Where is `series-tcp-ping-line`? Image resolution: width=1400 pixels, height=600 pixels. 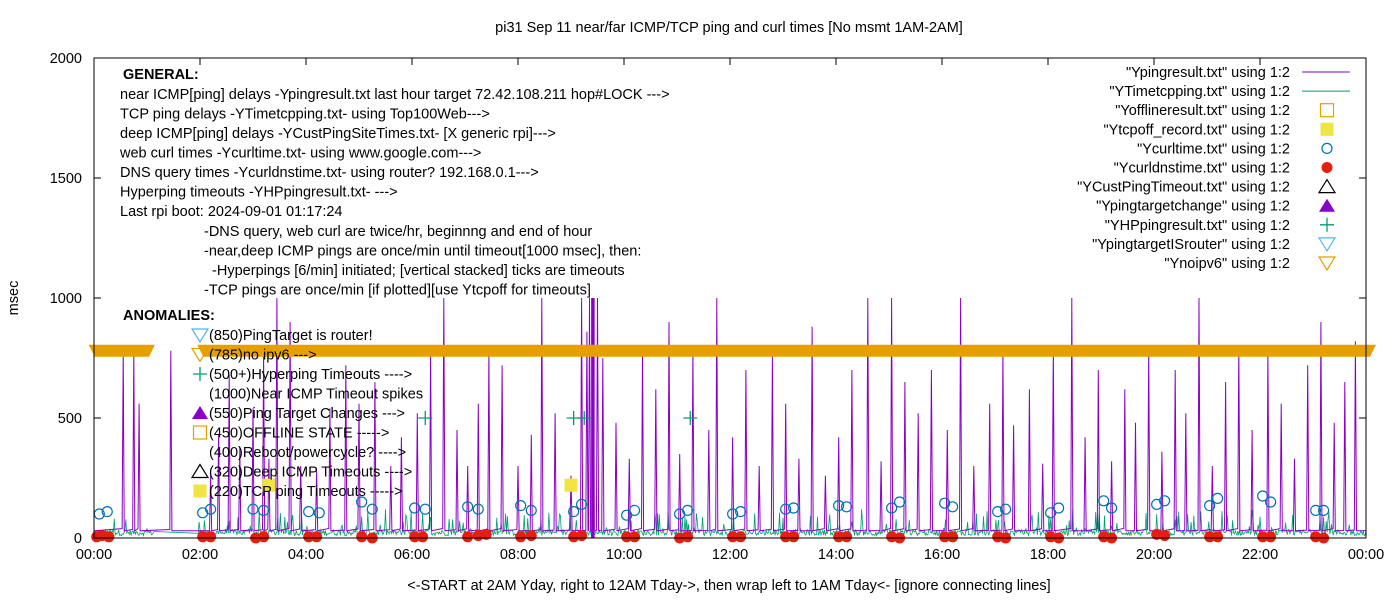 series-tcp-ping-line is located at coordinates (730, 523).